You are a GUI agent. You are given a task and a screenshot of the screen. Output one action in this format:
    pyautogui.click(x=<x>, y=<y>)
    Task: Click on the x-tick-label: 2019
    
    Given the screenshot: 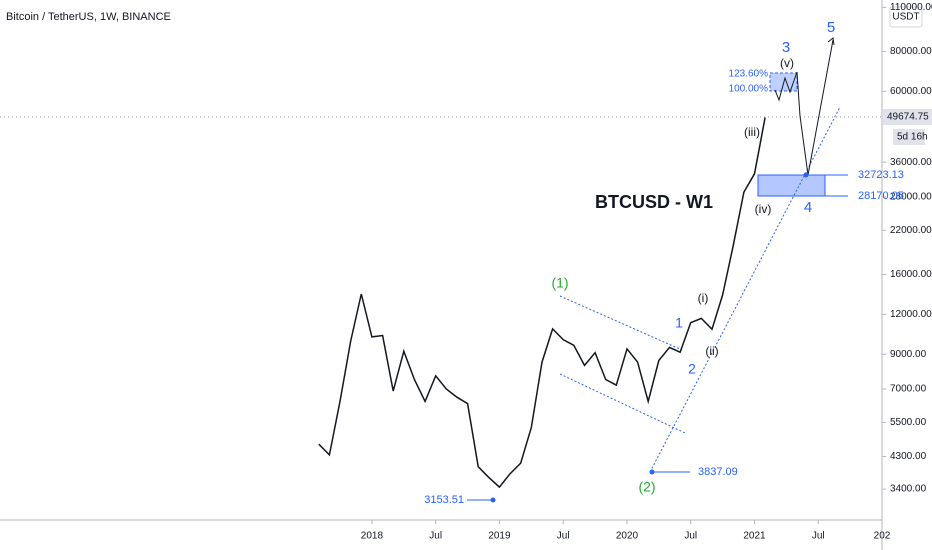 What is the action you would take?
    pyautogui.click(x=499, y=536)
    